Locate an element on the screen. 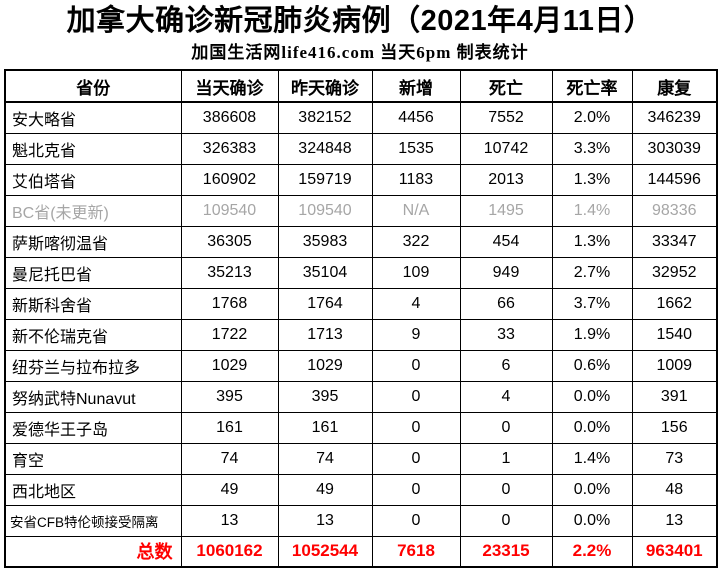 Image resolution: width=720 pixels, height=584 pixels. deaths-cell: 33 is located at coordinates (506, 334).